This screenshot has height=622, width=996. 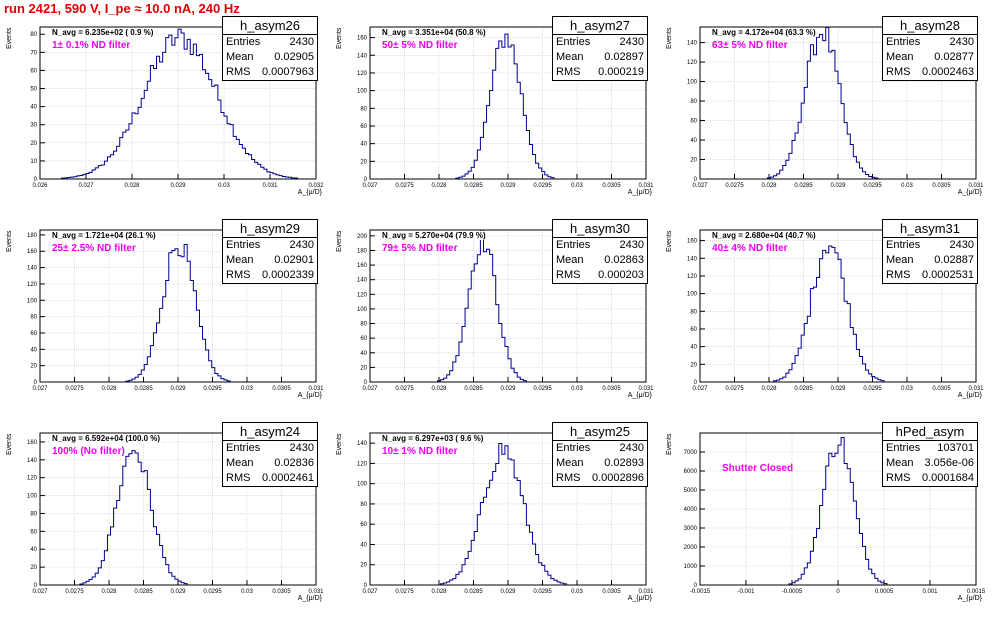 What do you see at coordinates (362, 266) in the screenshot?
I see `y-tick-label: 160` at bounding box center [362, 266].